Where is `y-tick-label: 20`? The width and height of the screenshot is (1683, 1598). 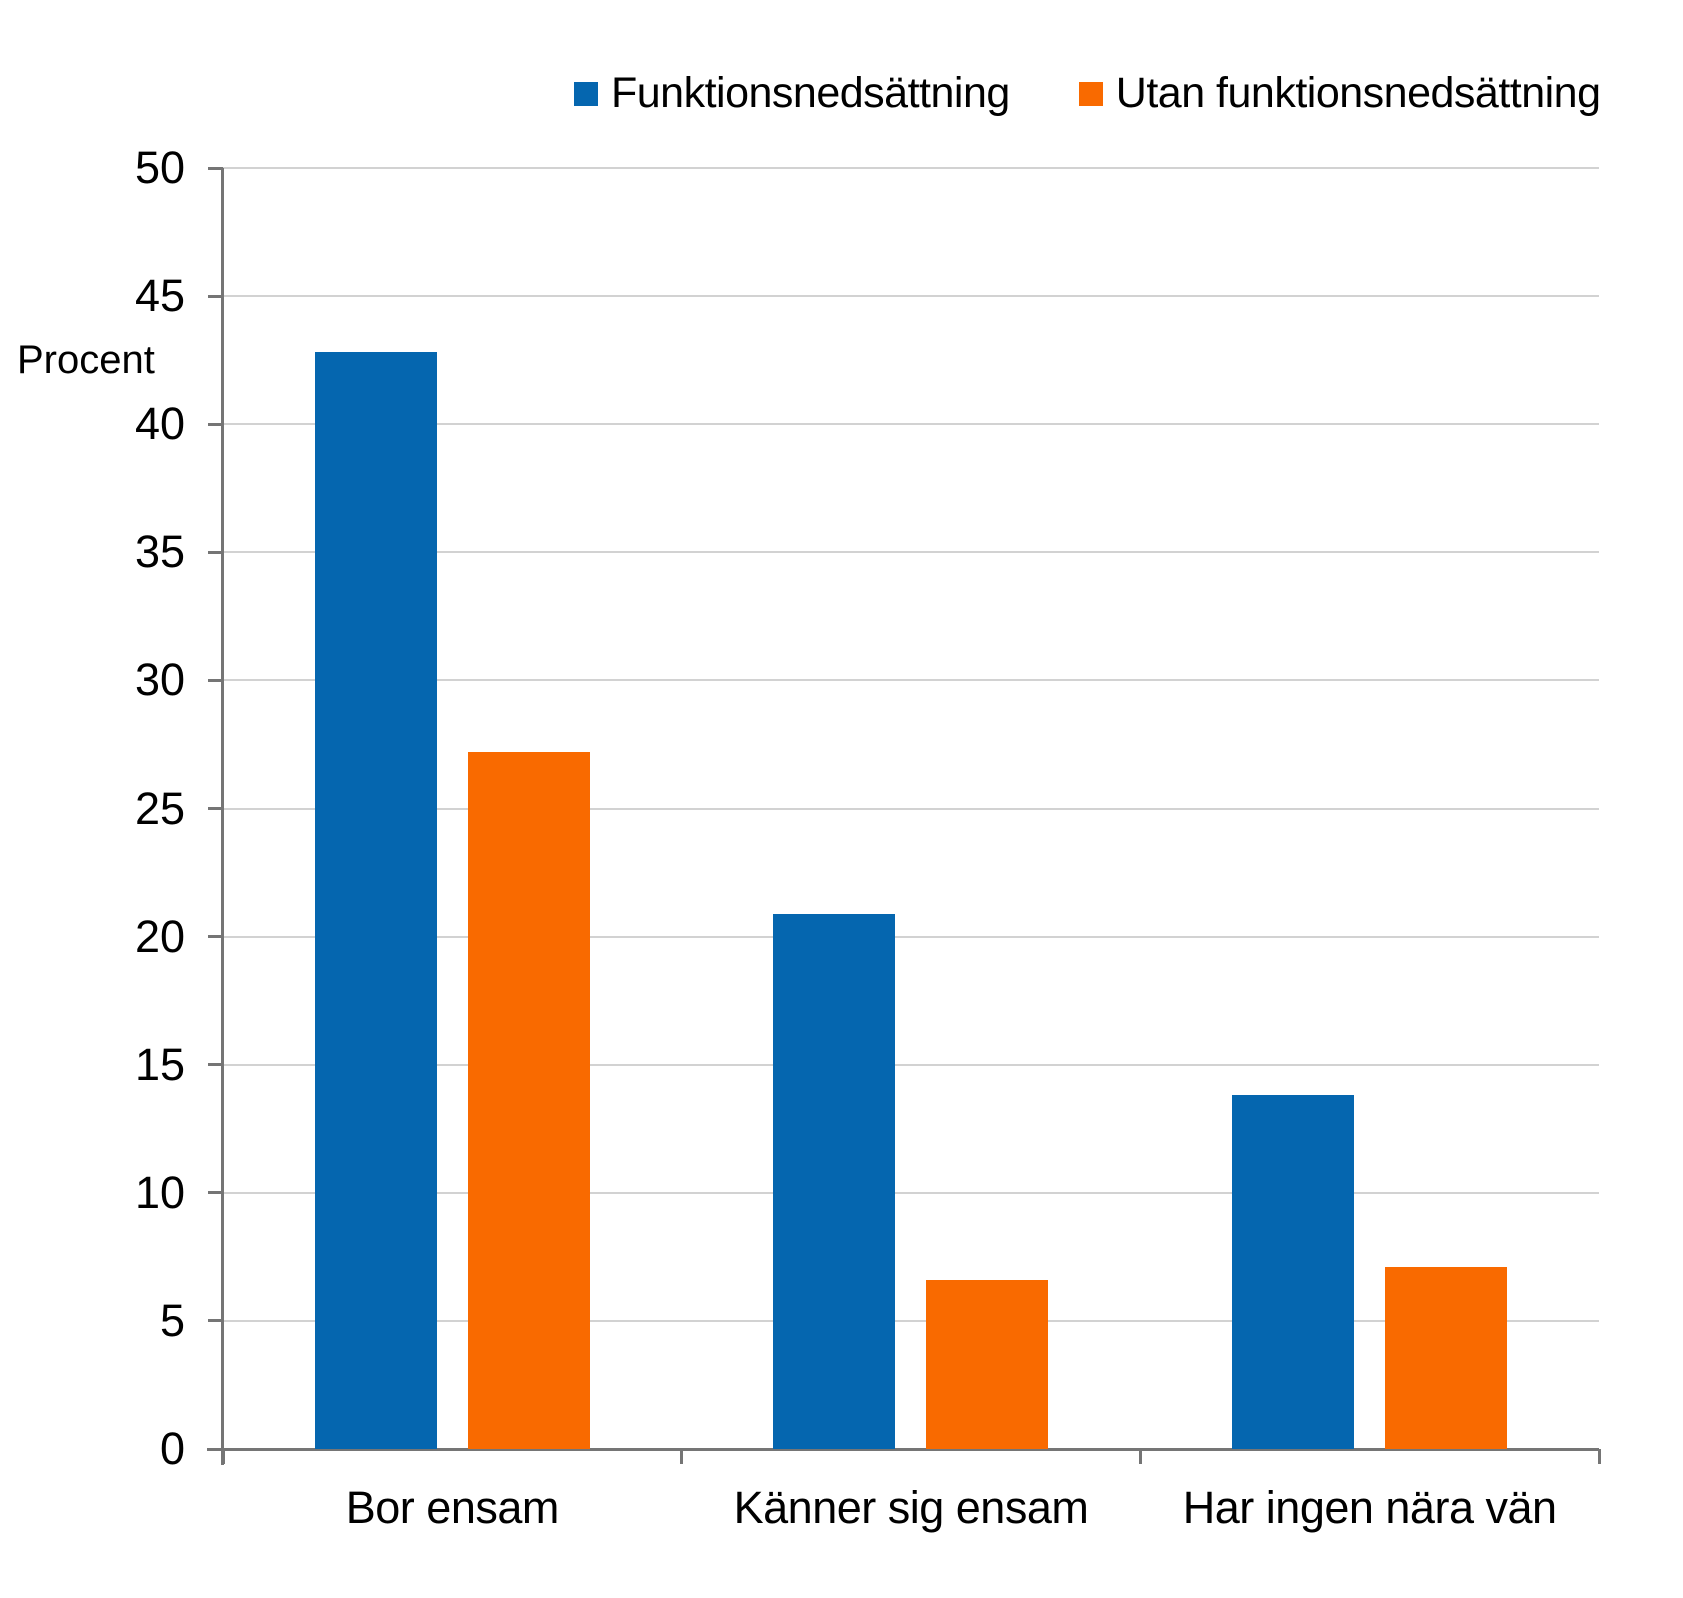 y-tick-label: 20 is located at coordinates (159, 936).